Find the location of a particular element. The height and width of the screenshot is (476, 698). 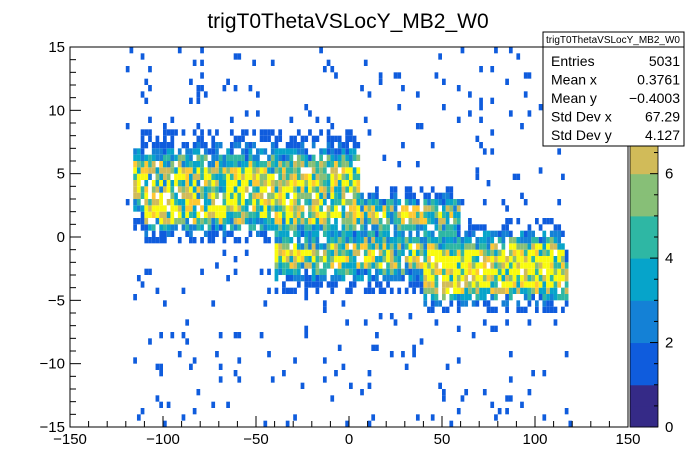

palette-segment is located at coordinates (644, 416).